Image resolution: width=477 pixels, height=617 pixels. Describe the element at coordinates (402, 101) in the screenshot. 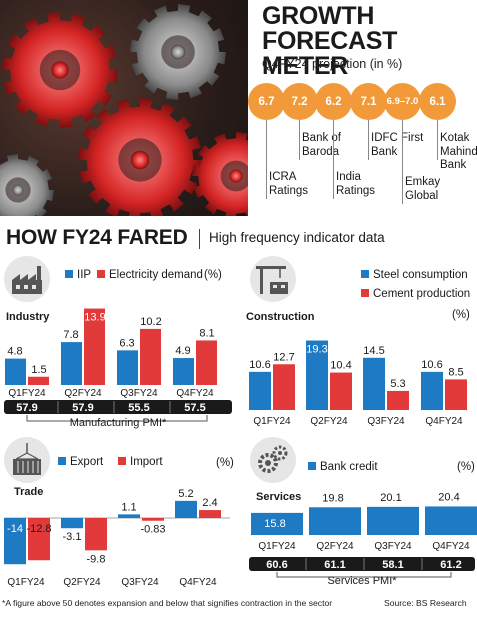

I see `forecast-value-bubble: 6.9–7.0` at that location.